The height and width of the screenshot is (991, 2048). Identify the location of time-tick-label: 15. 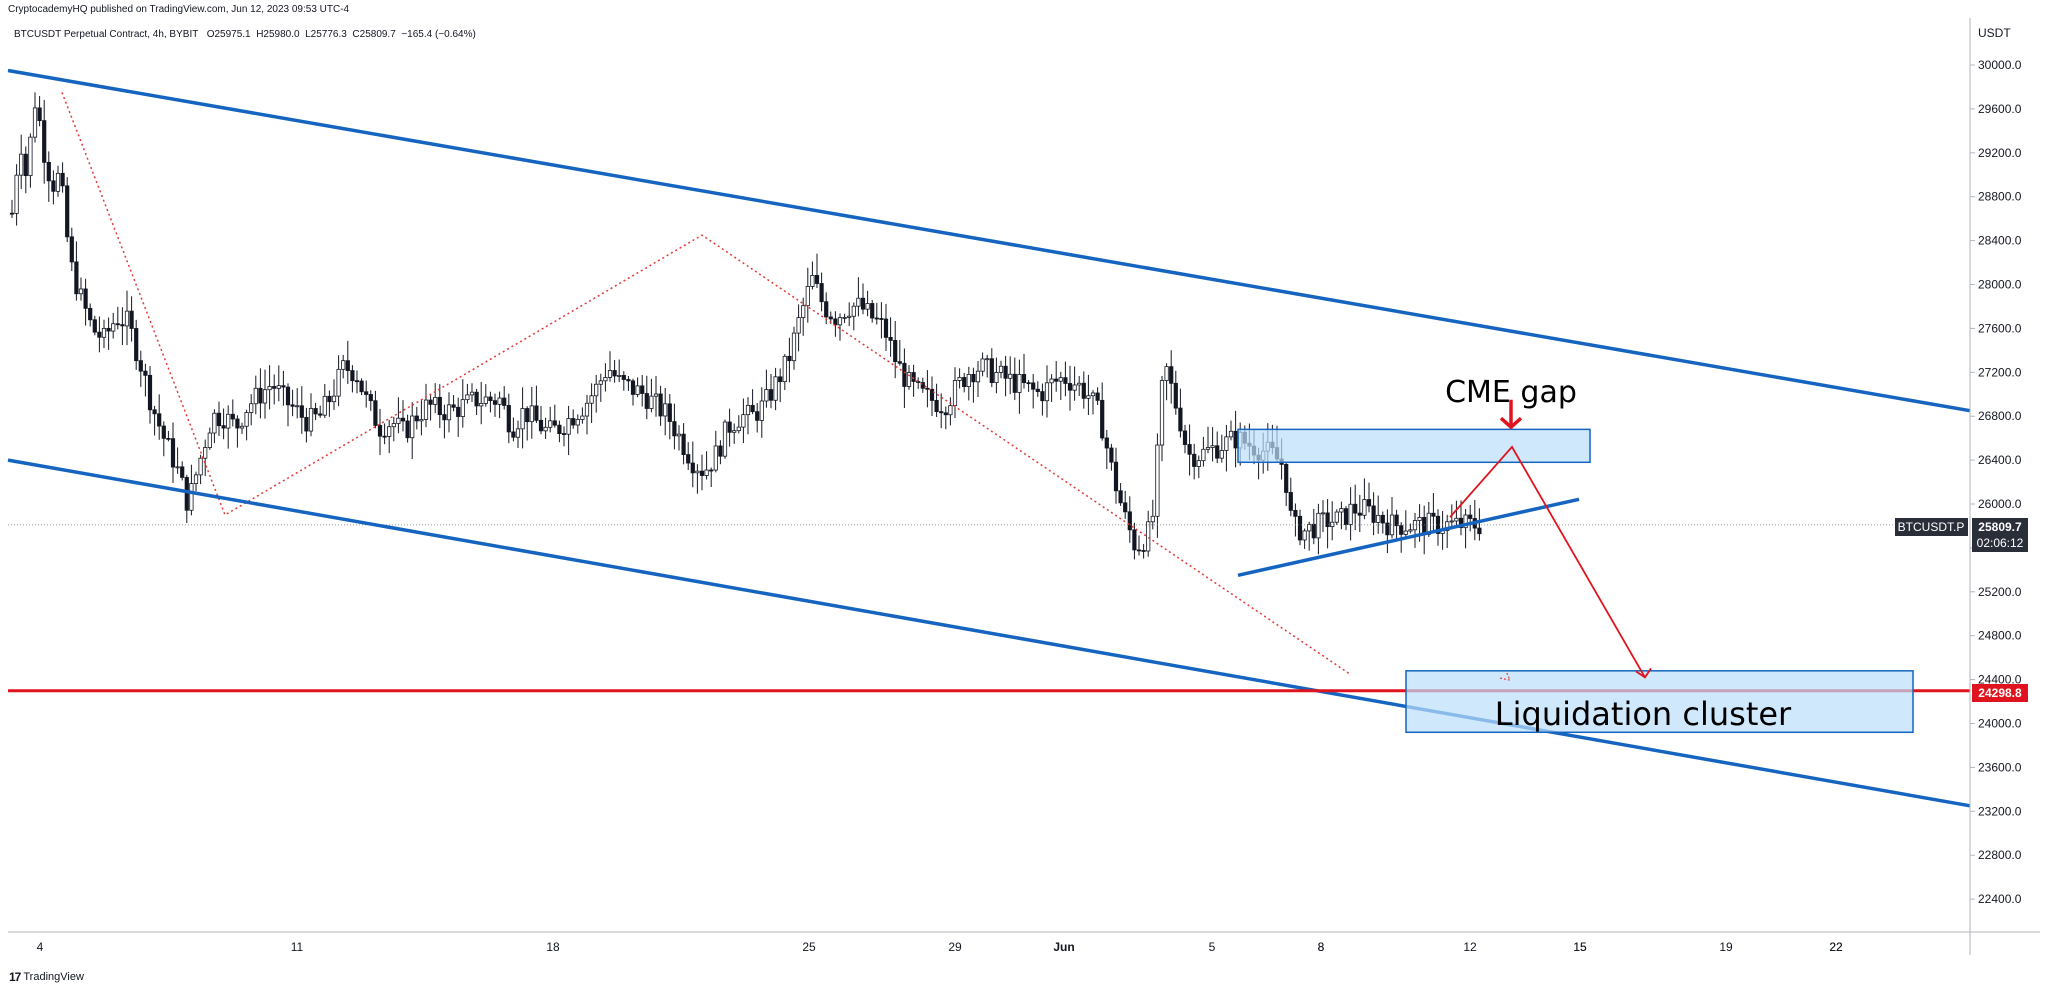
(1580, 947).